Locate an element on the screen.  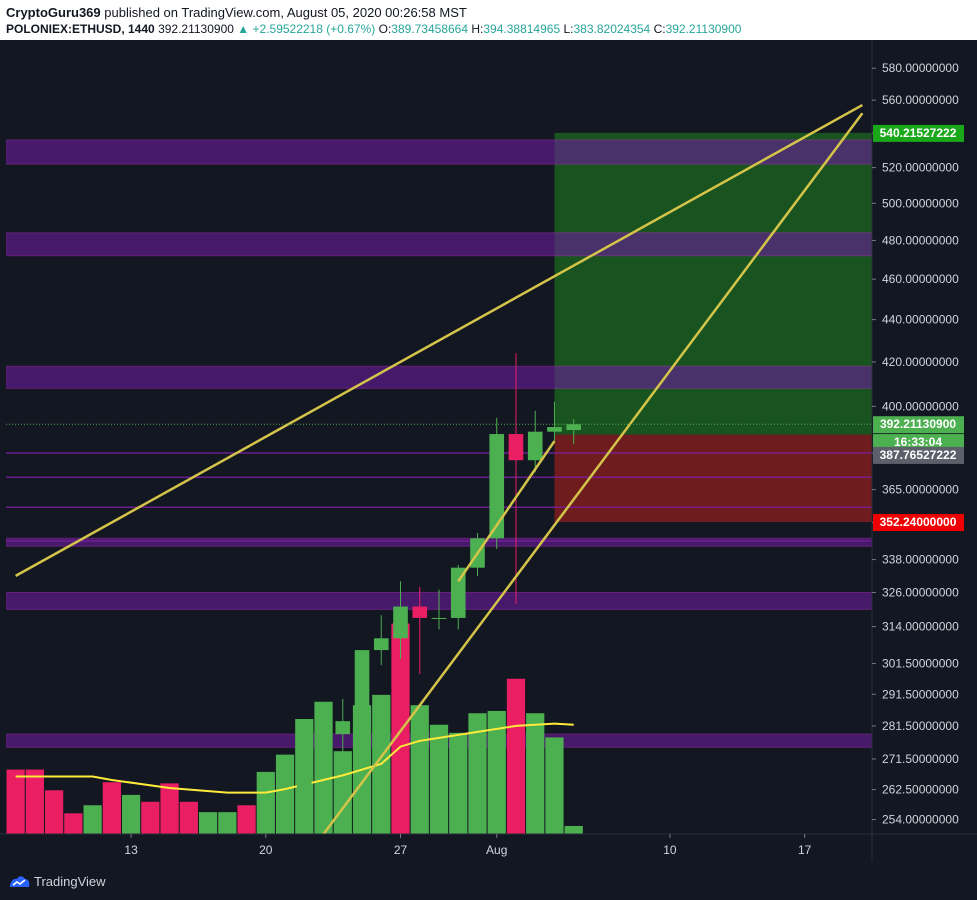
volume-ma-line is located at coordinates (294, 758).